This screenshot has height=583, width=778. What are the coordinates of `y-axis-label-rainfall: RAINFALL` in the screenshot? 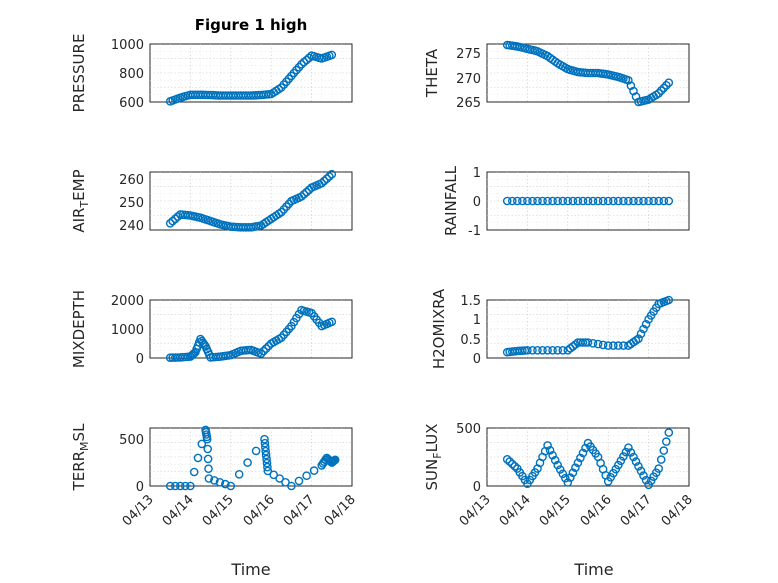 It's located at (451, 200).